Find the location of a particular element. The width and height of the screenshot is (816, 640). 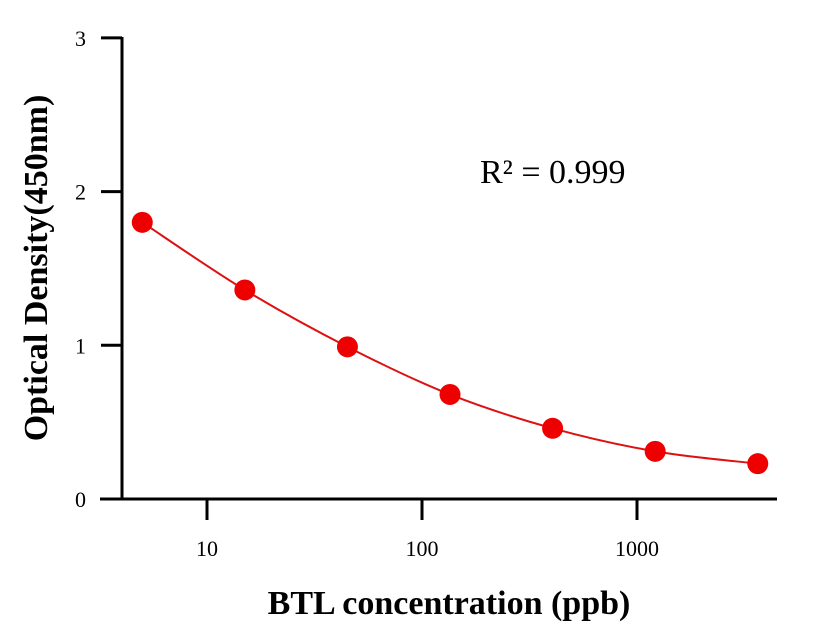

x-axis-label: BTL concentration (ppb) is located at coordinates (449, 603).